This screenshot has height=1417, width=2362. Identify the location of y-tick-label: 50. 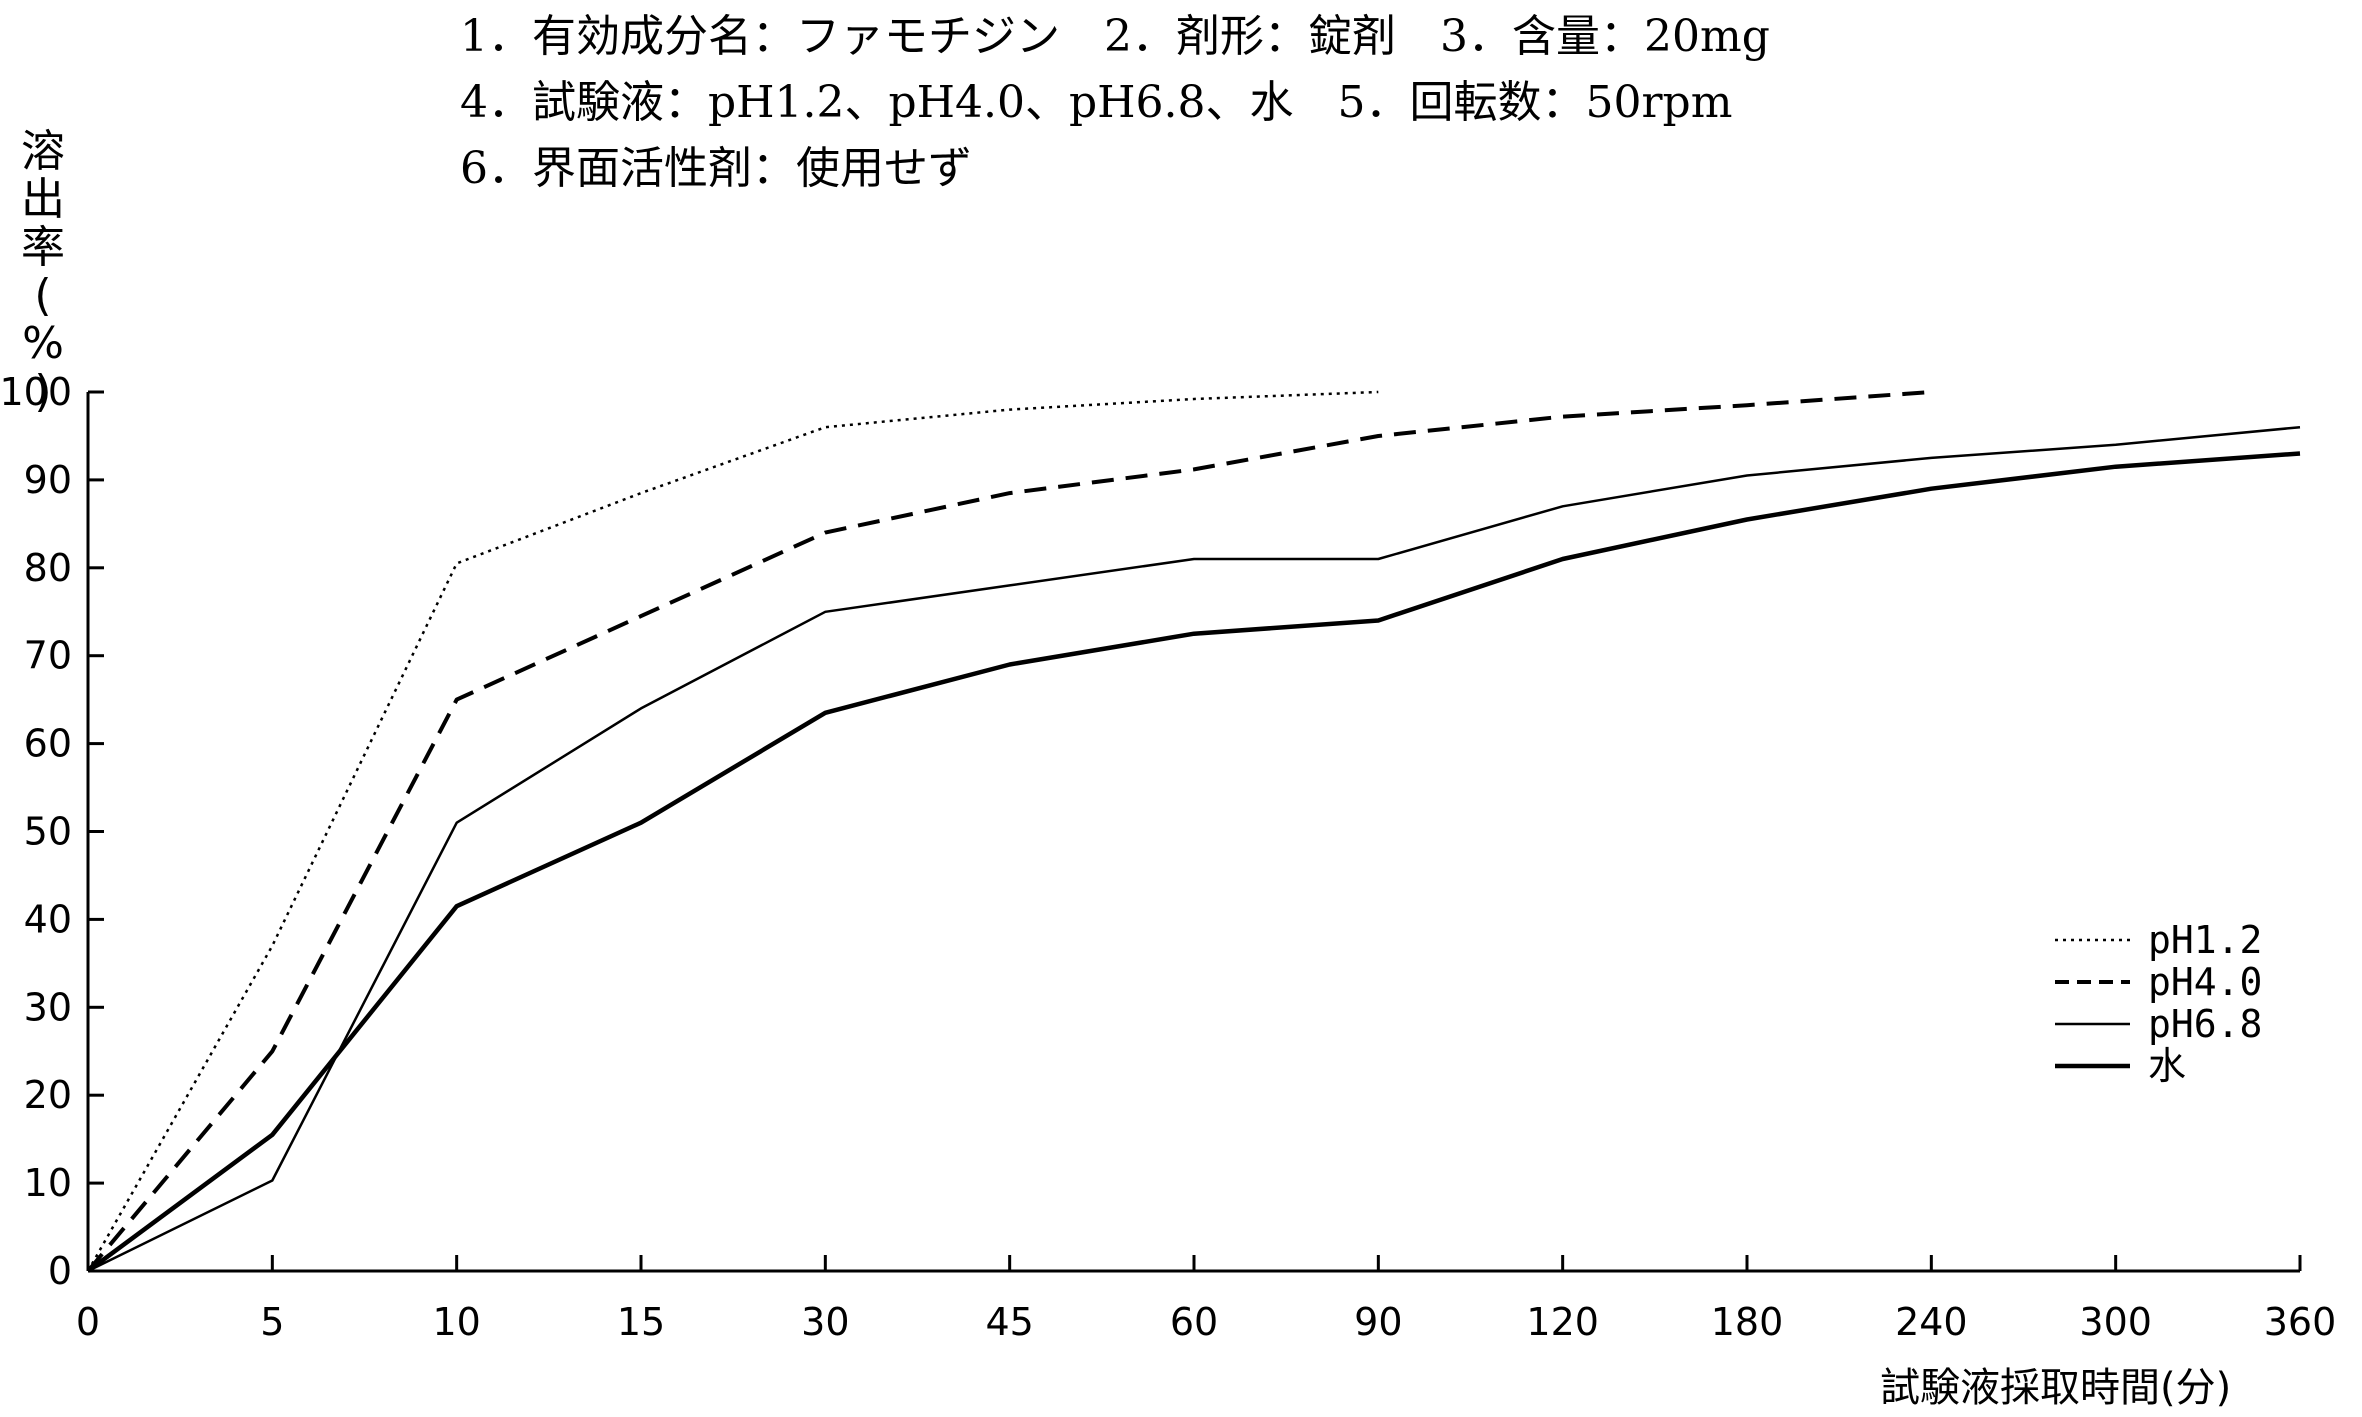
(48, 832).